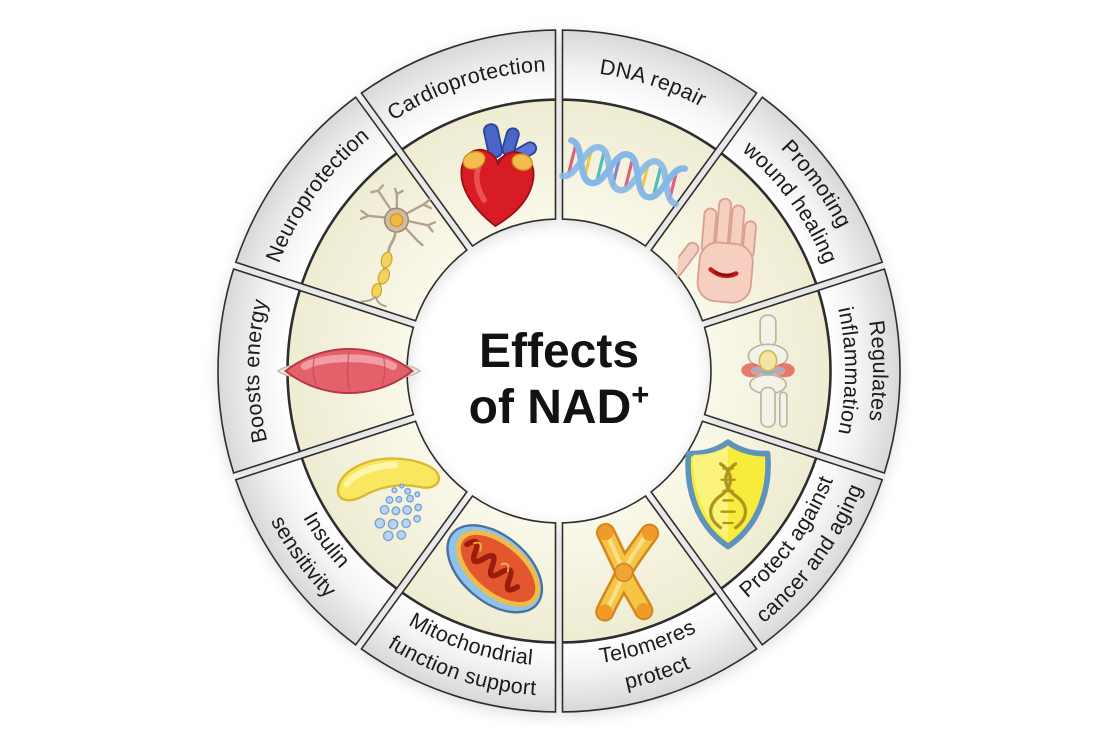 Image resolution: width=1100 pixels, height=737 pixels. I want to click on segment-boosts-energy-label-band, so click(259, 371).